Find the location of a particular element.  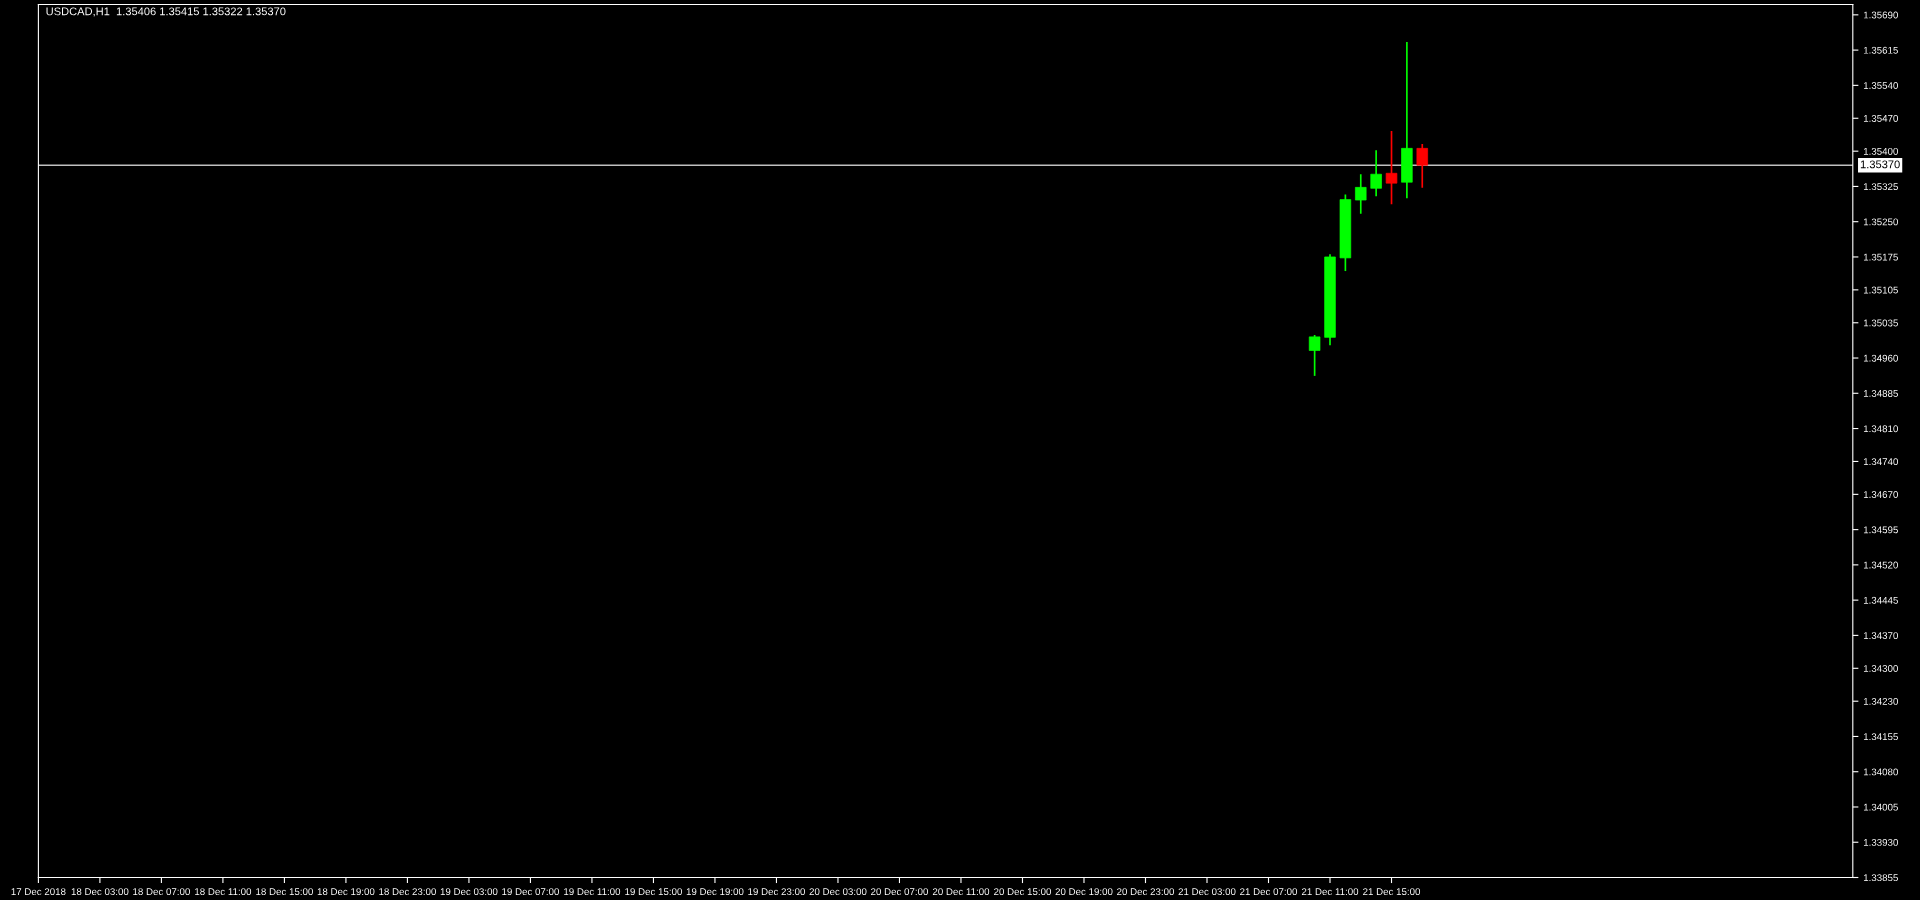

x-tick-label: 20 Dec 23:00 is located at coordinates (1146, 892).